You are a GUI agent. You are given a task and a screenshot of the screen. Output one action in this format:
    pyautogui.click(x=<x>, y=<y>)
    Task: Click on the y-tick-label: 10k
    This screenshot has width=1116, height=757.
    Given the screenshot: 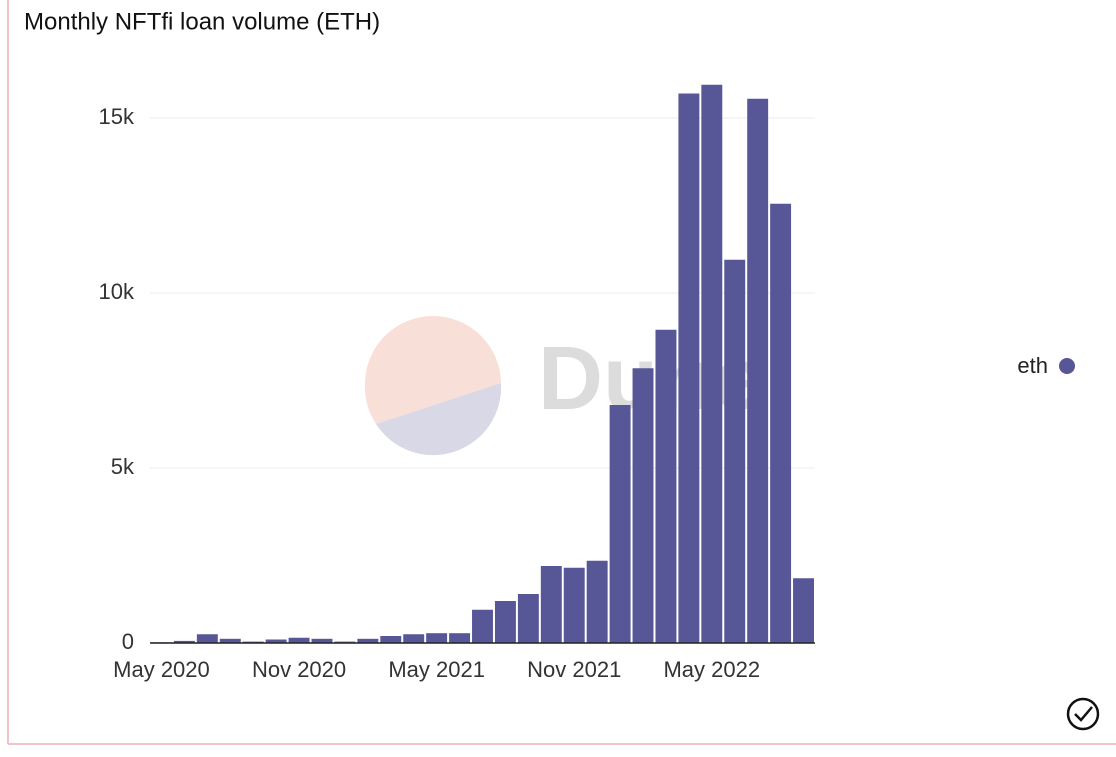 What is the action you would take?
    pyautogui.click(x=117, y=291)
    